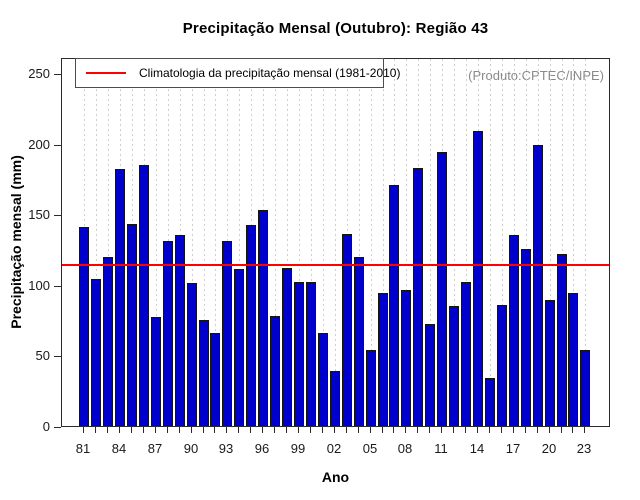 This screenshot has height=500, width=640. I want to click on x-tick-label: 87, so click(155, 448).